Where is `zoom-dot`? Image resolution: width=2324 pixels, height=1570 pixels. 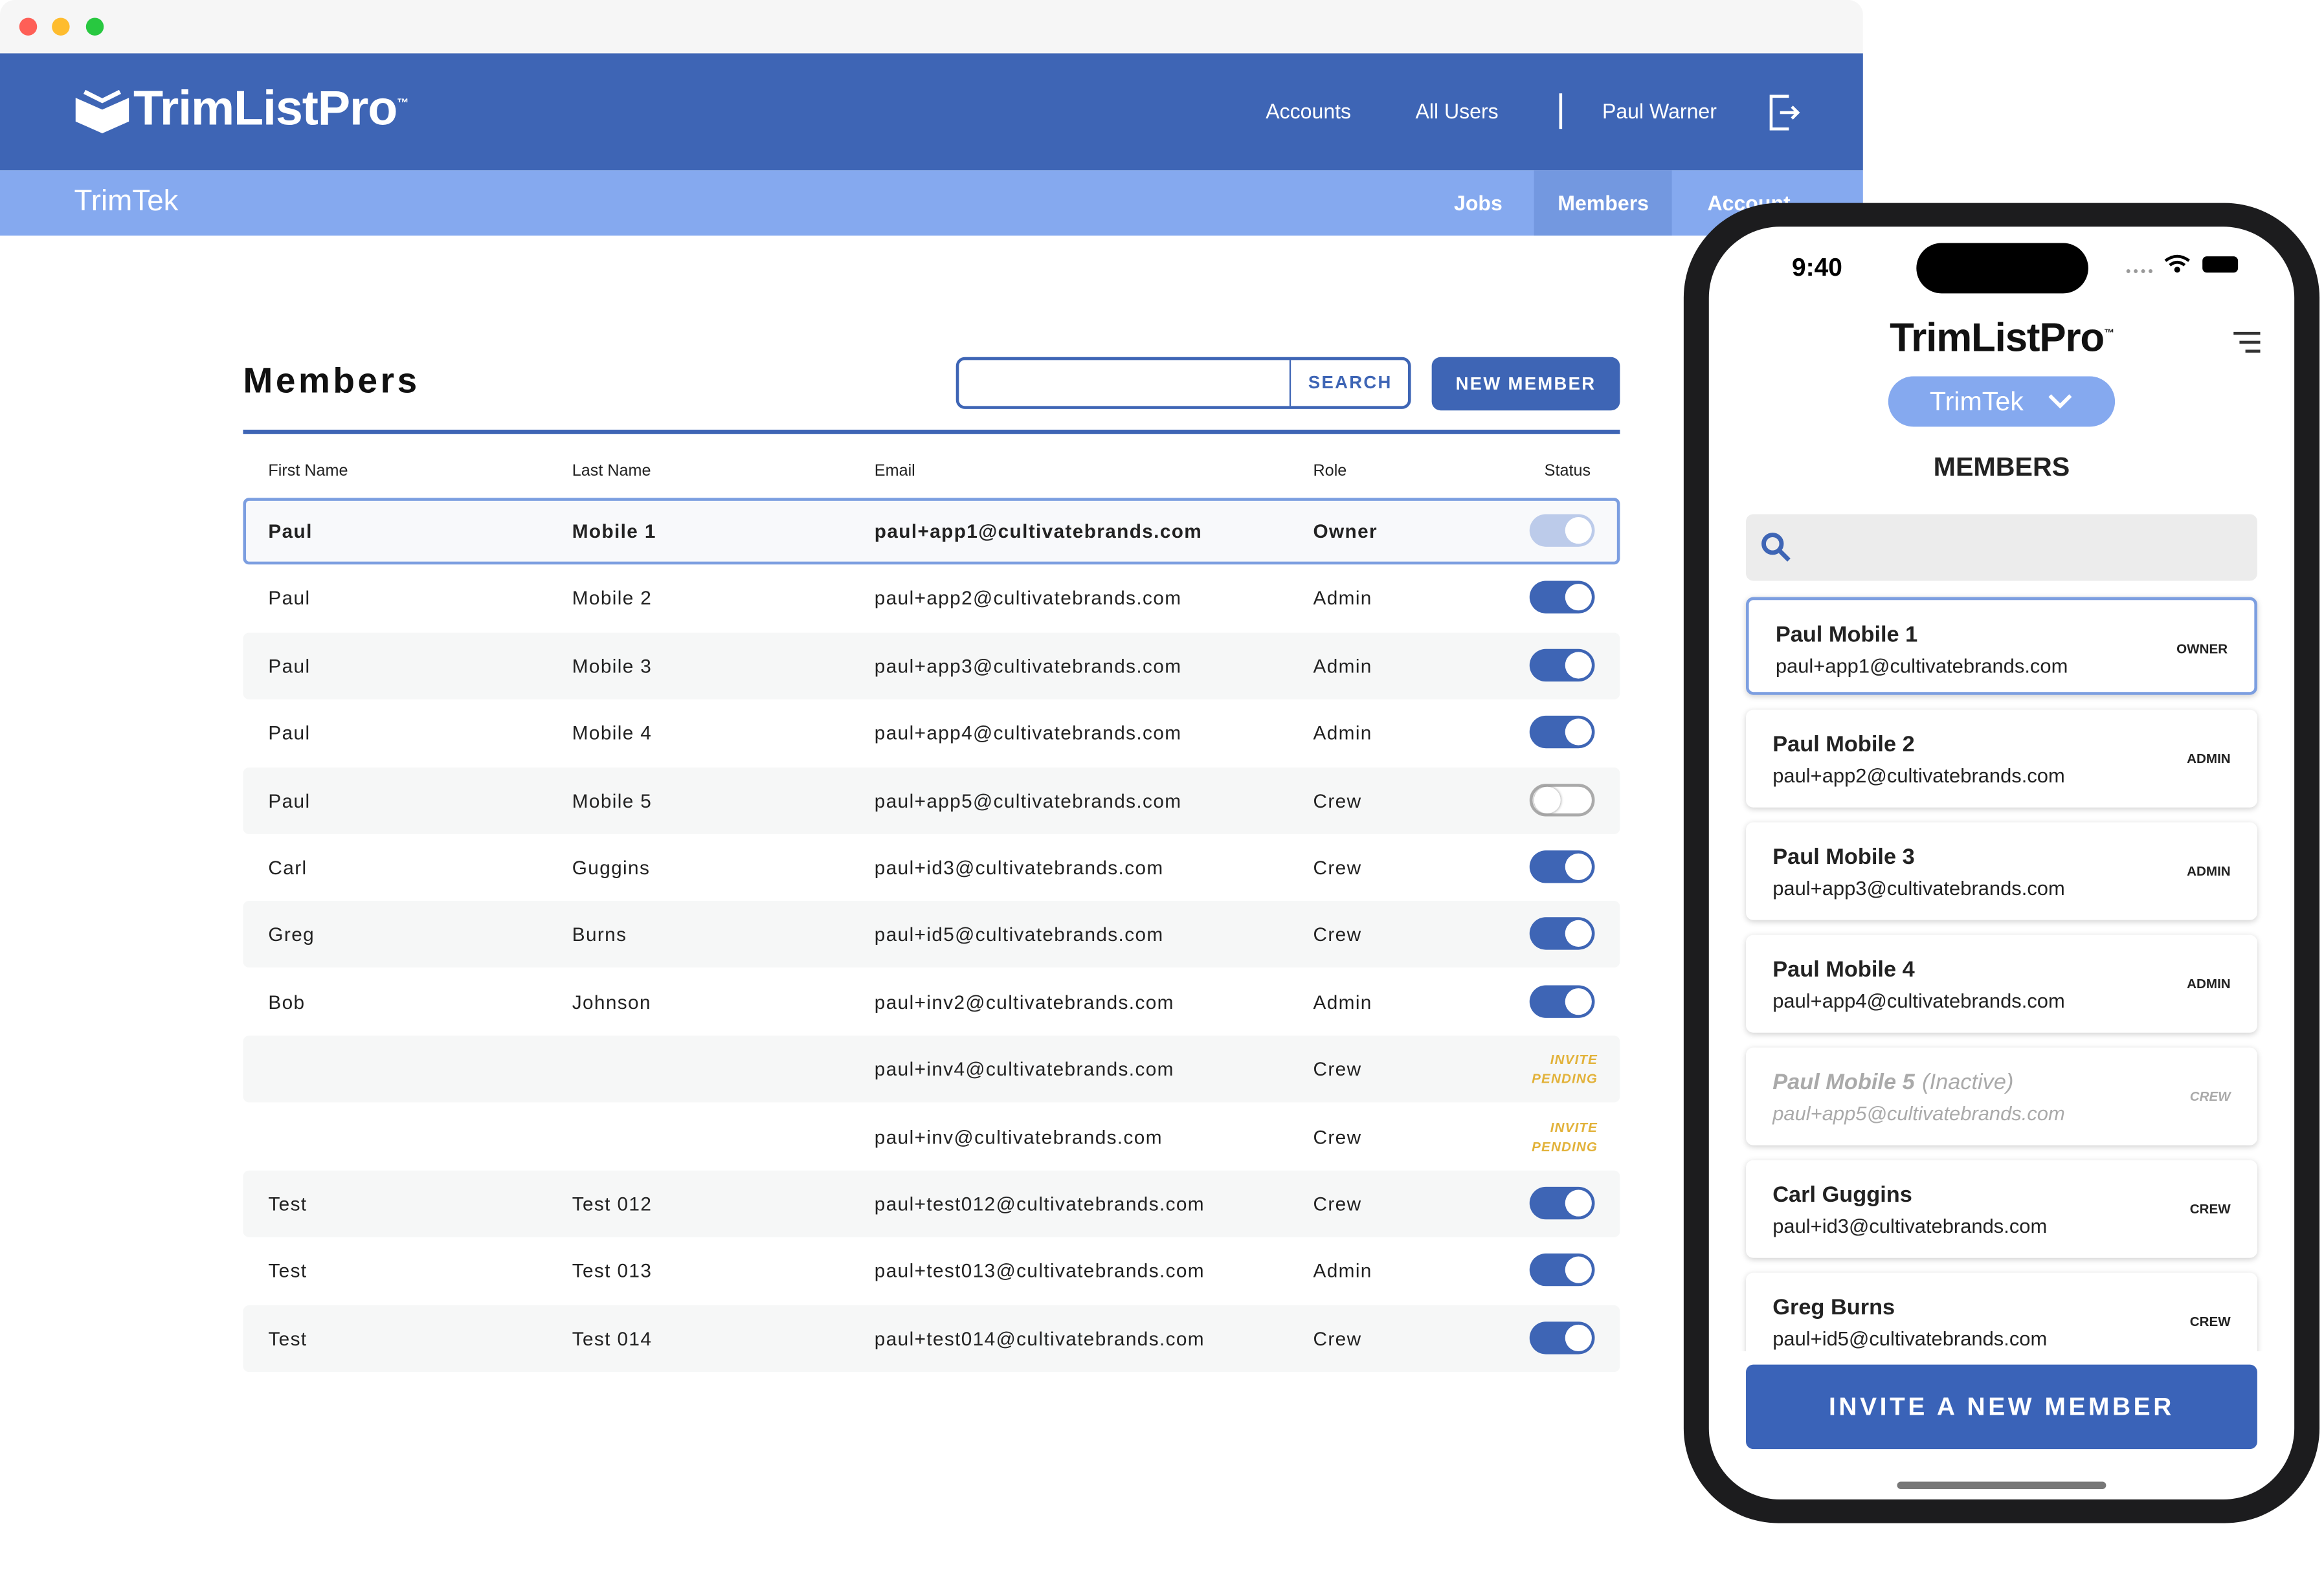
zoom-dot is located at coordinates (94, 26).